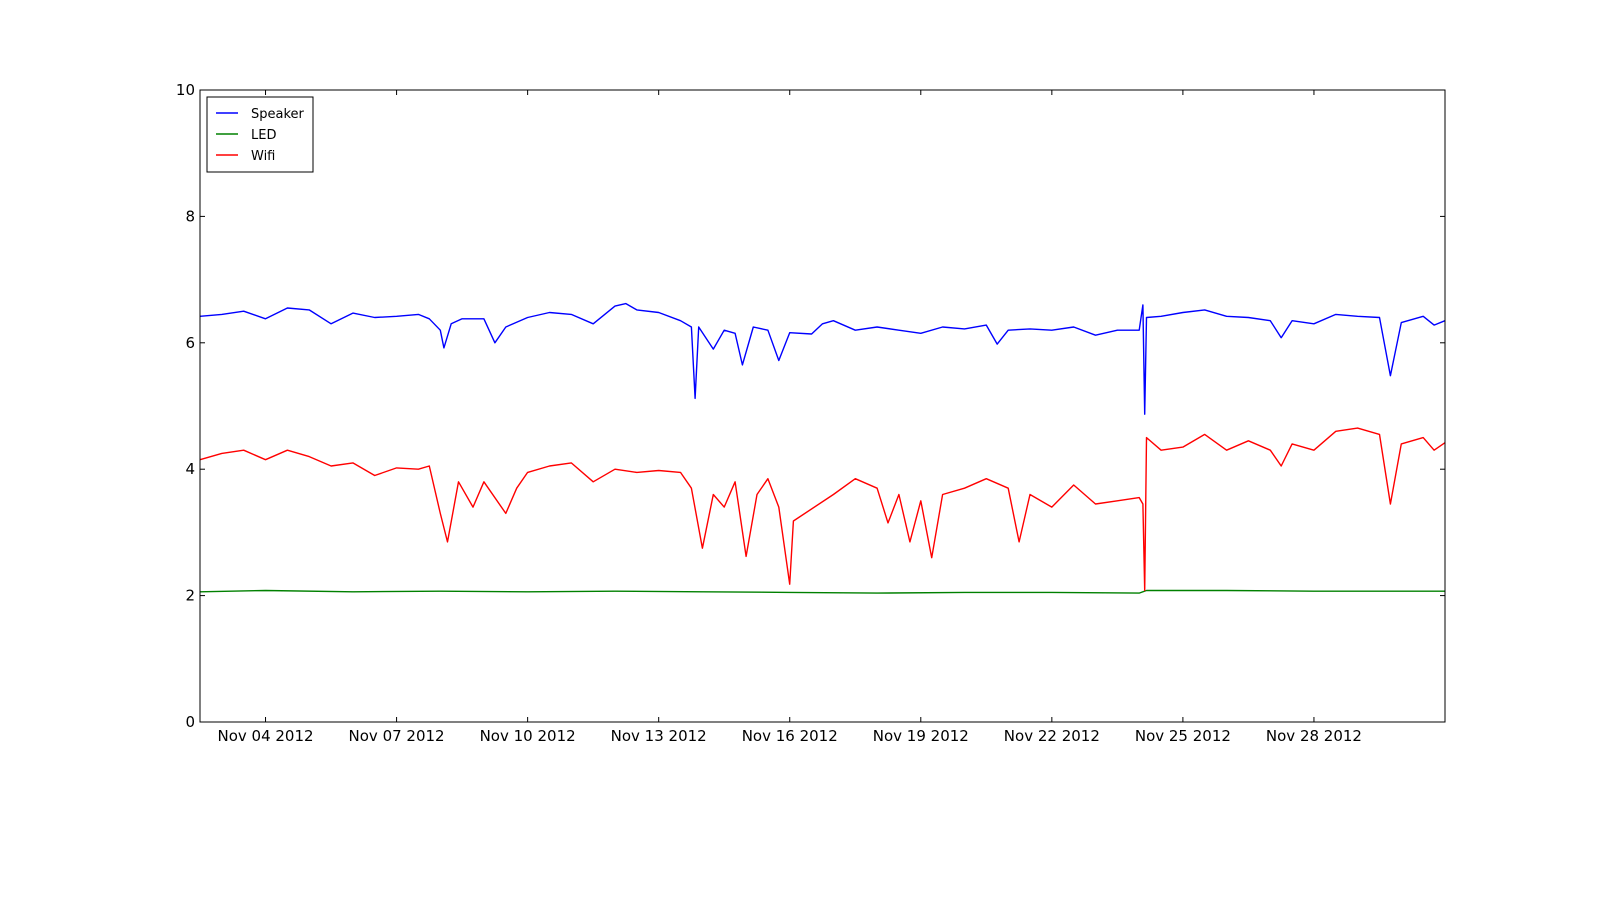 The image size is (1600, 900). Describe the element at coordinates (263, 135) in the screenshot. I see `legend-label-led: LED` at that location.